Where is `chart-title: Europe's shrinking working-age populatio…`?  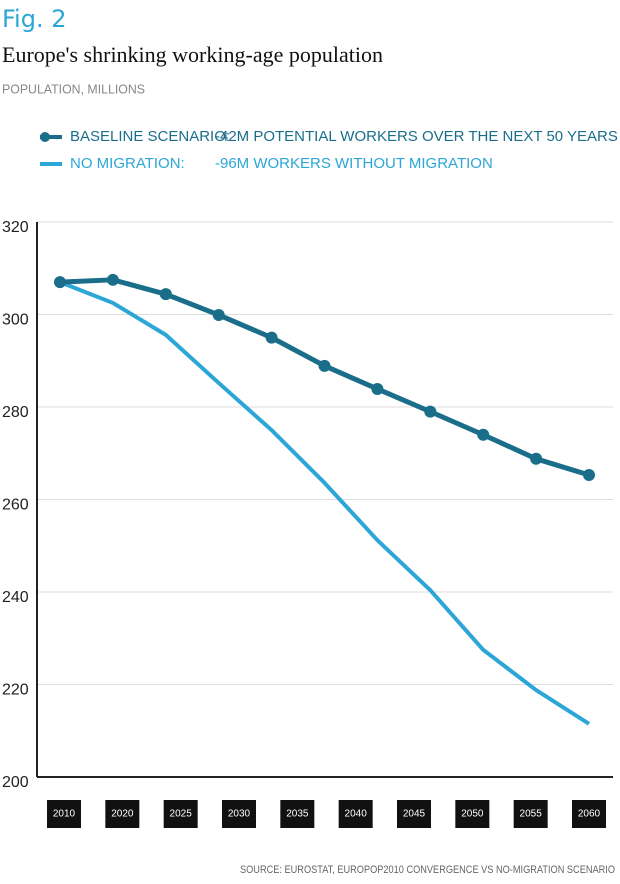 chart-title: Europe's shrinking working-age populatio… is located at coordinates (192, 54).